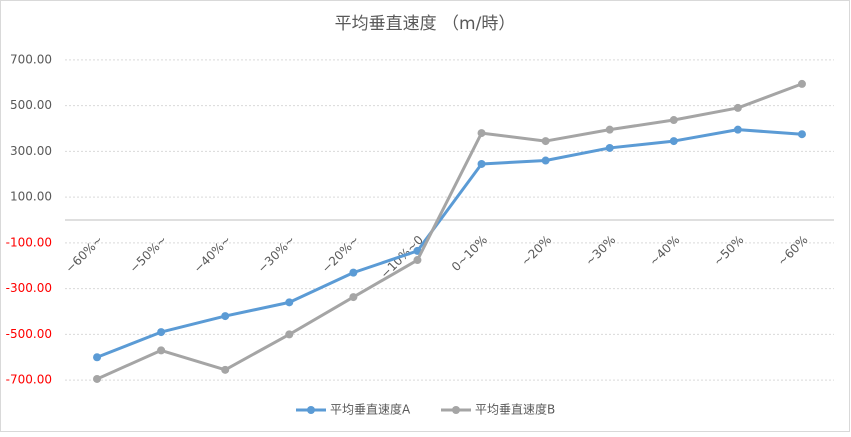 This screenshot has width=851, height=437. Describe the element at coordinates (31, 105) in the screenshot. I see `y-tick-label: 500.00` at that location.